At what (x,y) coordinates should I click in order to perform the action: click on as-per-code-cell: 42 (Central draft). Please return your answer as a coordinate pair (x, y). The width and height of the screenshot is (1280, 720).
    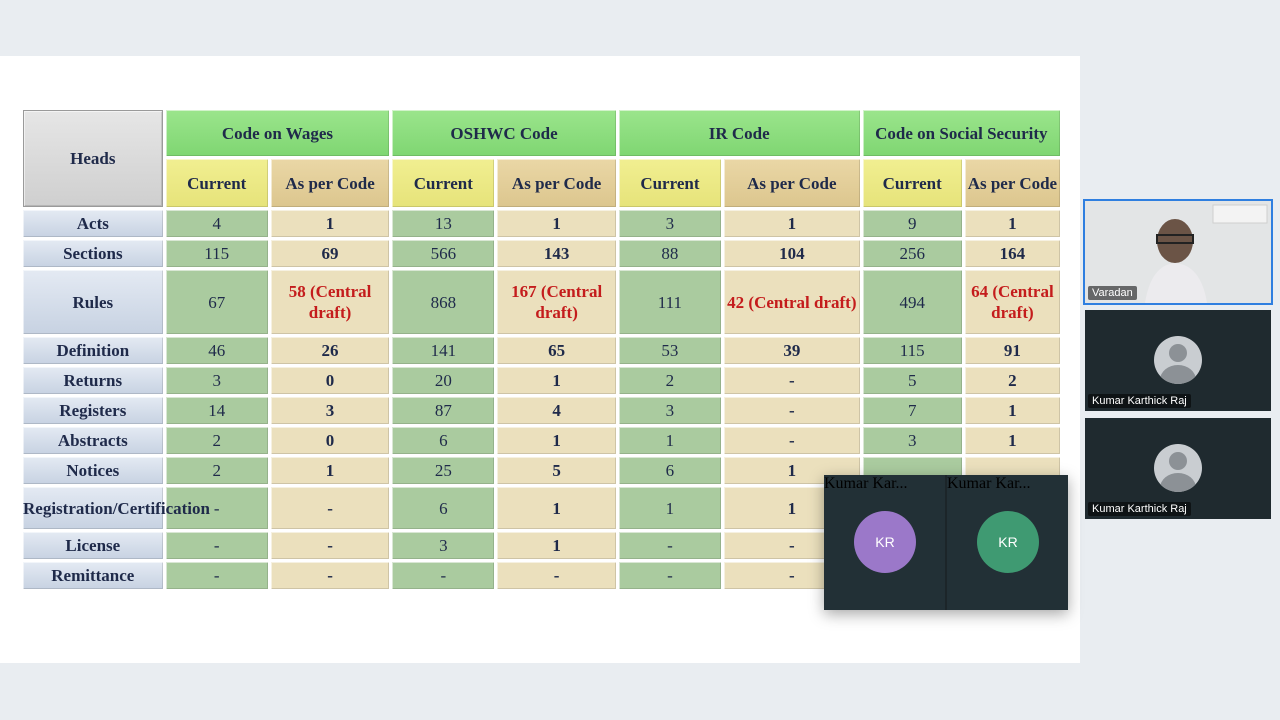
    Looking at the image, I should click on (792, 302).